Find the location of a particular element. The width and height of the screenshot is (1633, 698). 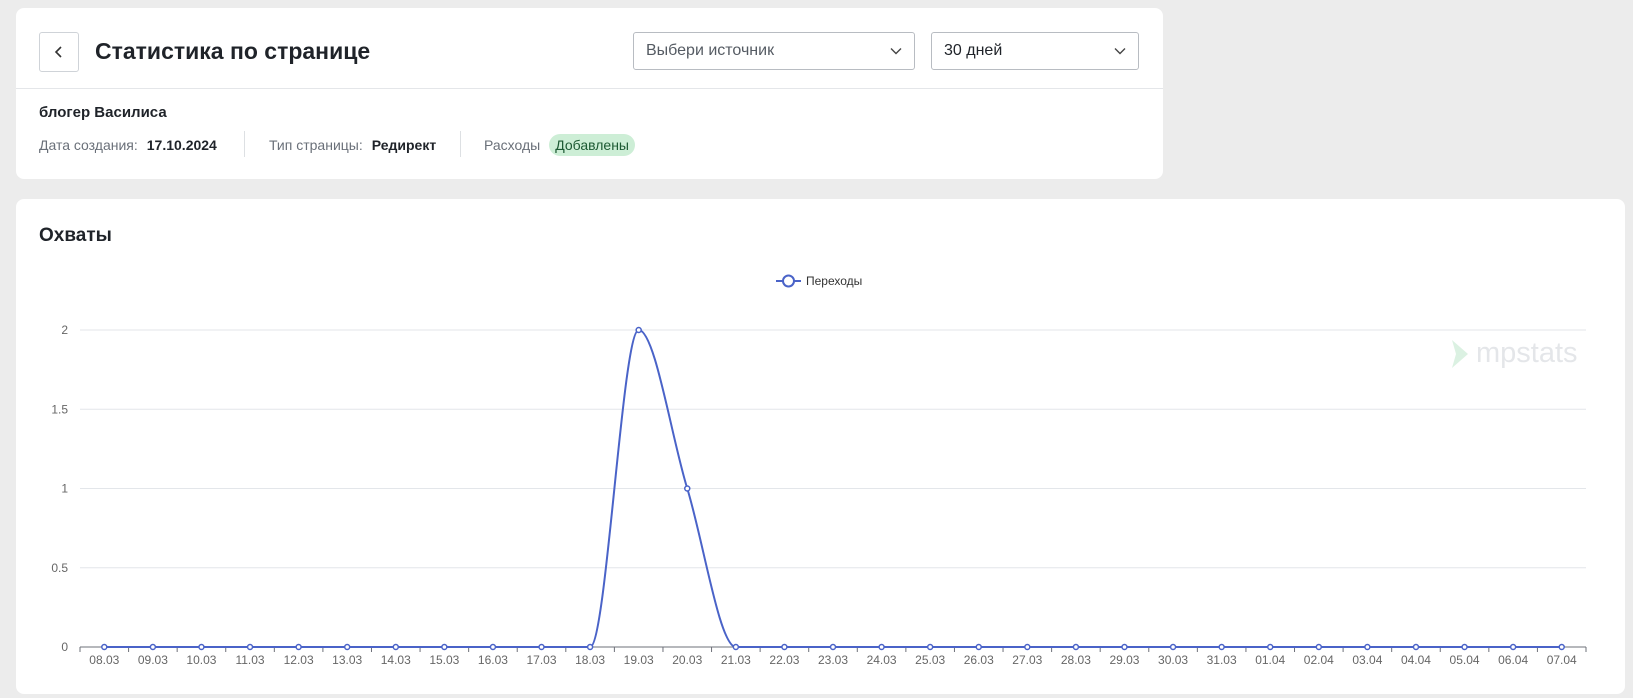

meta-expenses: Расходы Добавлены is located at coordinates (559, 145).